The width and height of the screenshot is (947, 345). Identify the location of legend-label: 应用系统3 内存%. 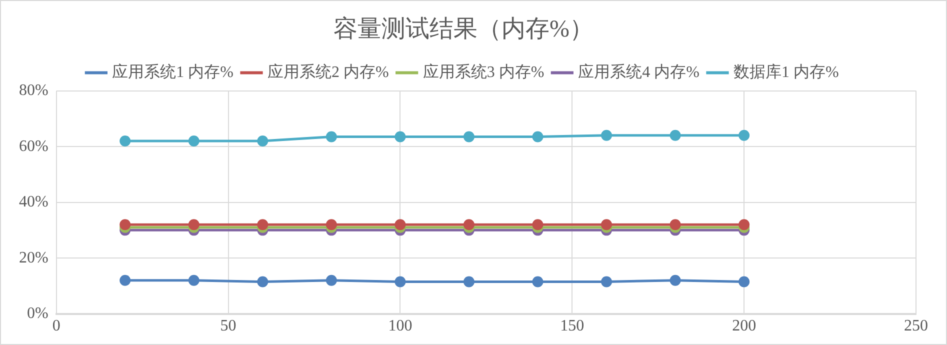
(483, 72).